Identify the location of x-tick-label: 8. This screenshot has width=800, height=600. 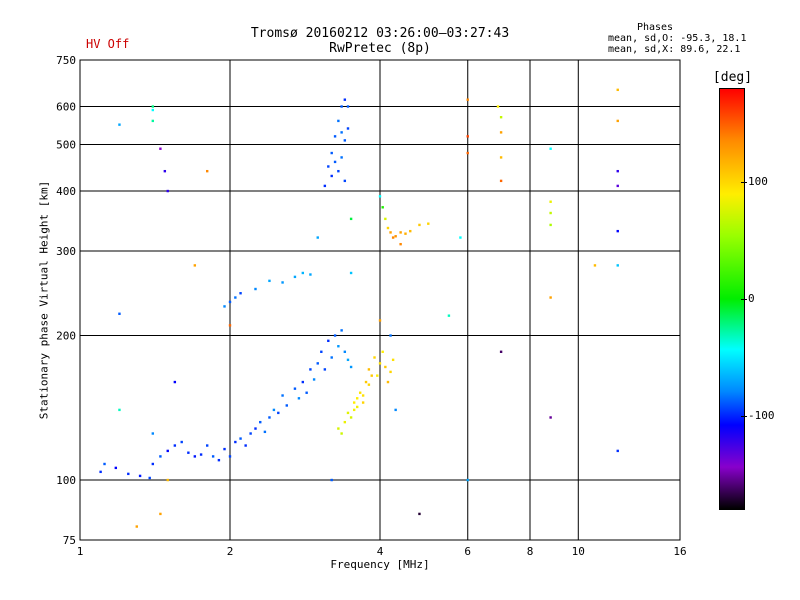
(530, 551).